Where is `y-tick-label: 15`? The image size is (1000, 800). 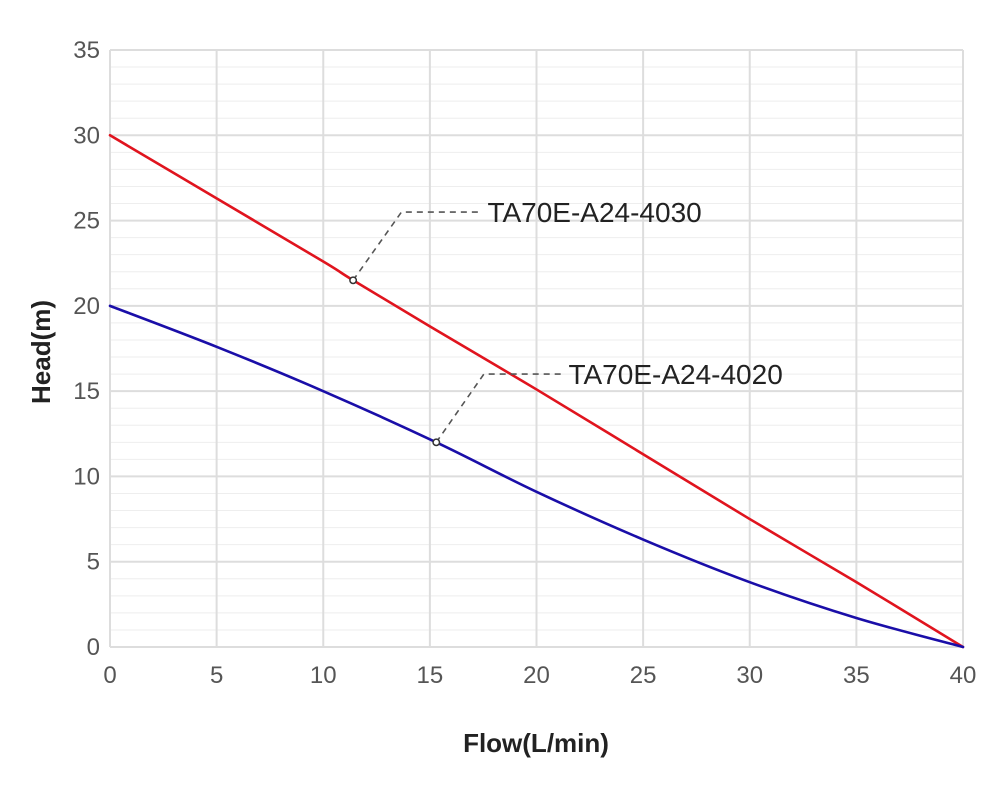 y-tick-label: 15 is located at coordinates (86, 391).